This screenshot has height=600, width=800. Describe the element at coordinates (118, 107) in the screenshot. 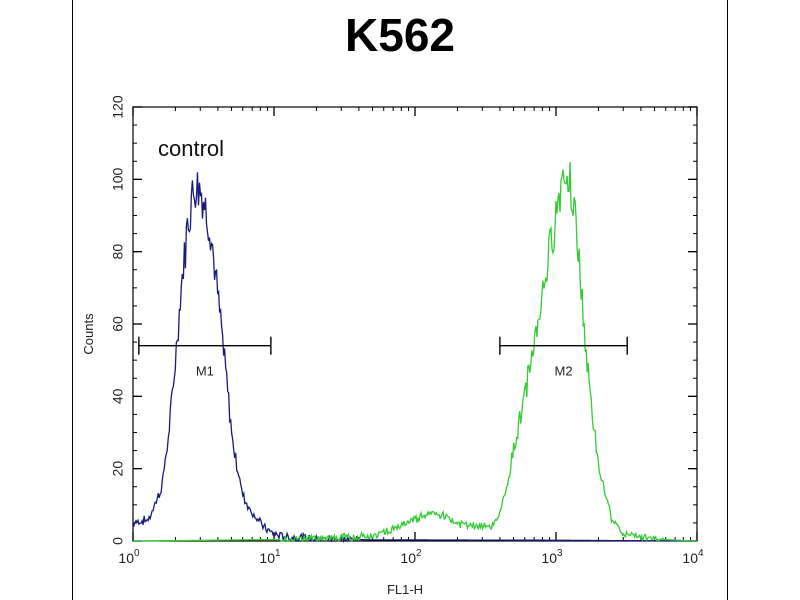

I see `y-tick-label: 120` at that location.